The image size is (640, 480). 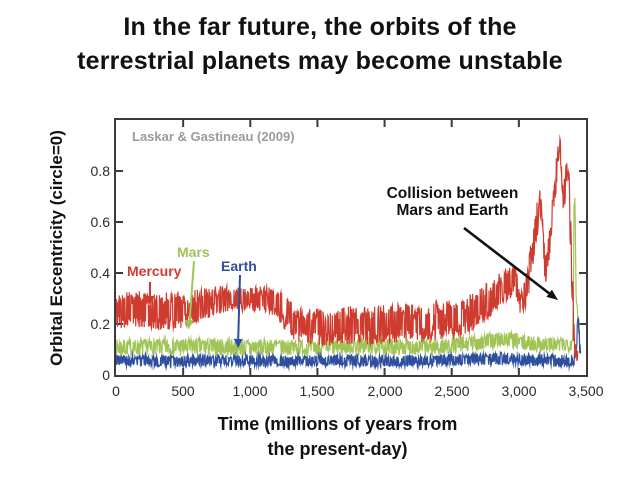 What do you see at coordinates (250, 391) in the screenshot?
I see `x-tick-1000: 1,000` at bounding box center [250, 391].